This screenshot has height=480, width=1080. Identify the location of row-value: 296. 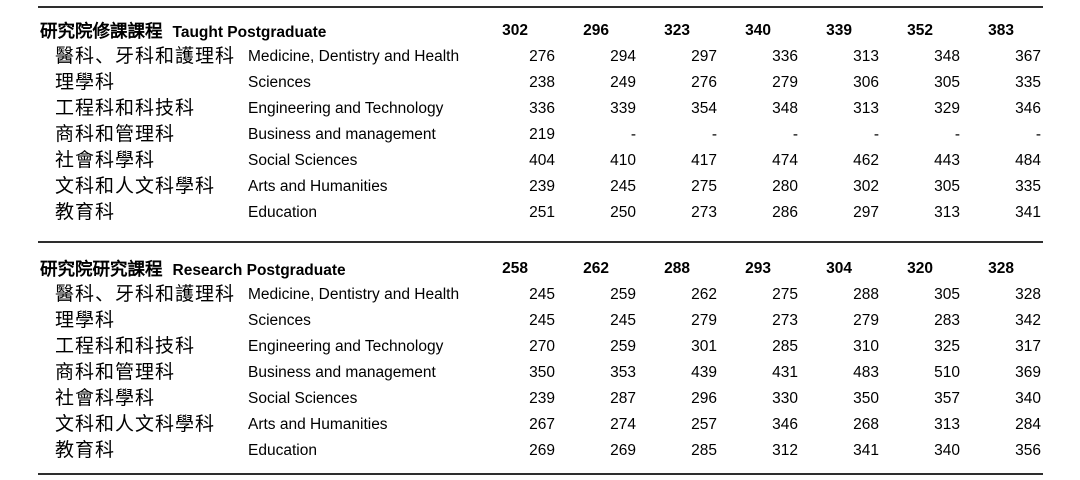
(704, 398).